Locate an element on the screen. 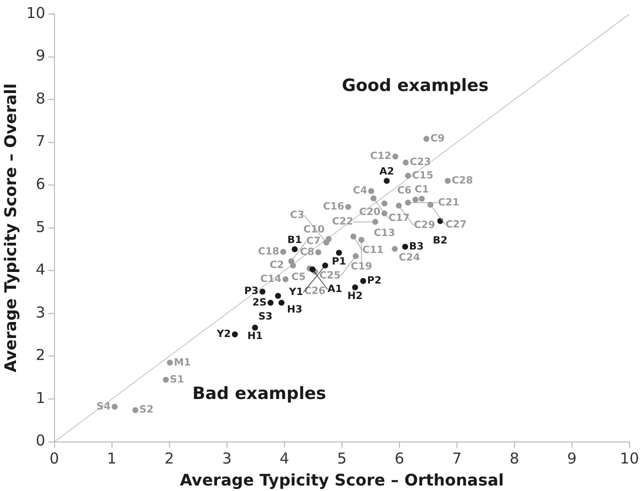 Image resolution: width=642 pixels, height=491 pixels. y-tick-label: 4 is located at coordinates (41, 269).